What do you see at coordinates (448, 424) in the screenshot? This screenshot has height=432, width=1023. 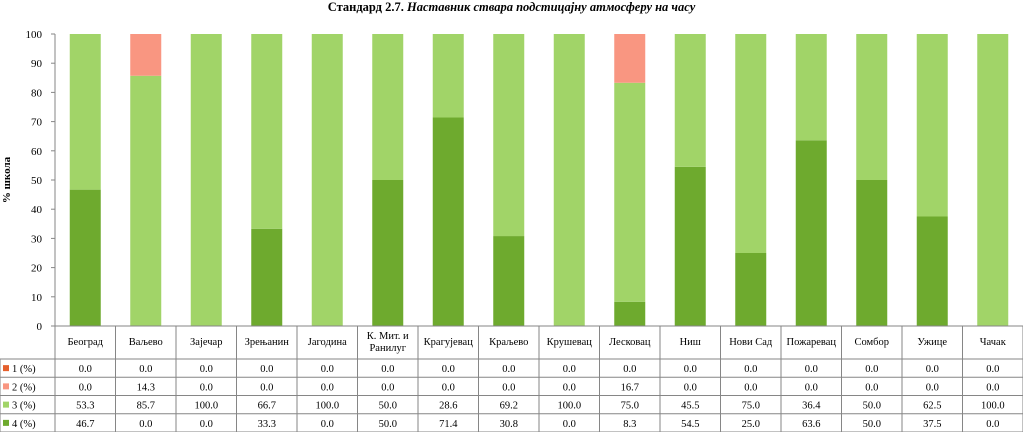 I see `data-label: 71.4` at bounding box center [448, 424].